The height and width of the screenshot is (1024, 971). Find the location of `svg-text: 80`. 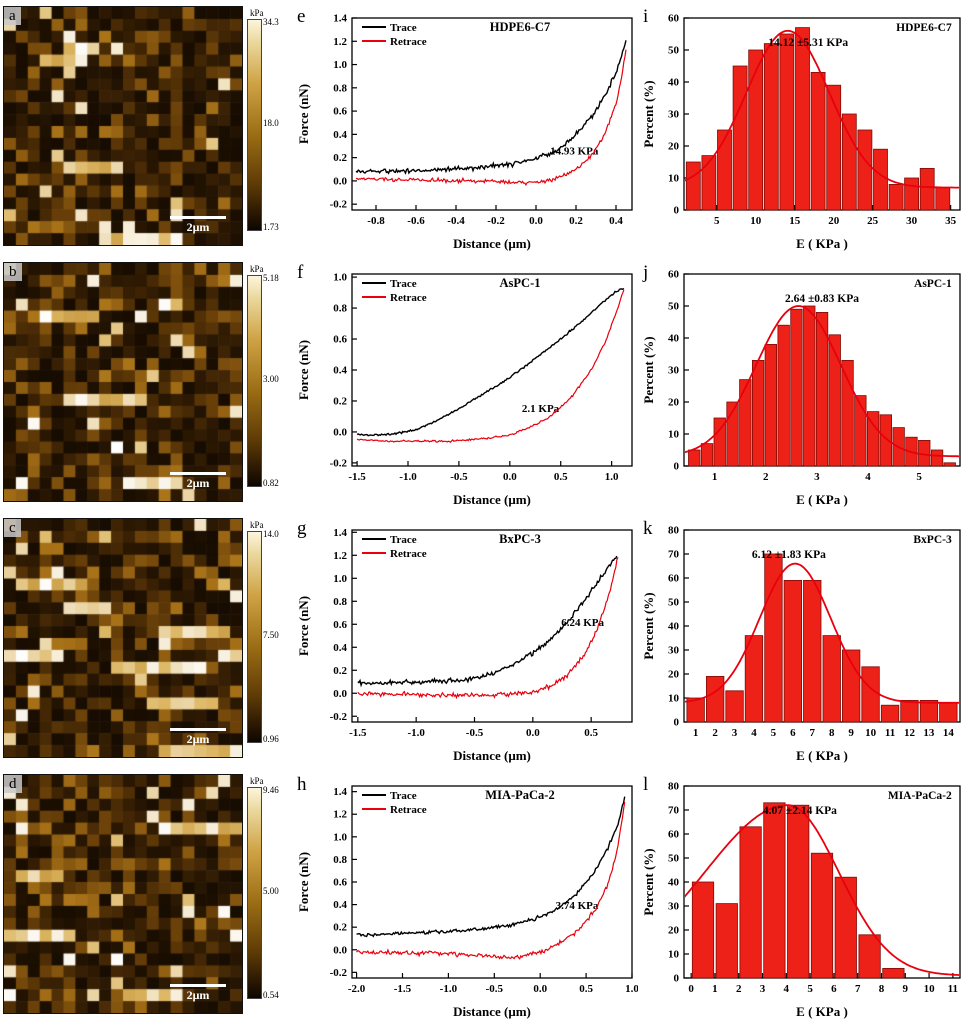

svg-text: 80 is located at coordinates (674, 787).